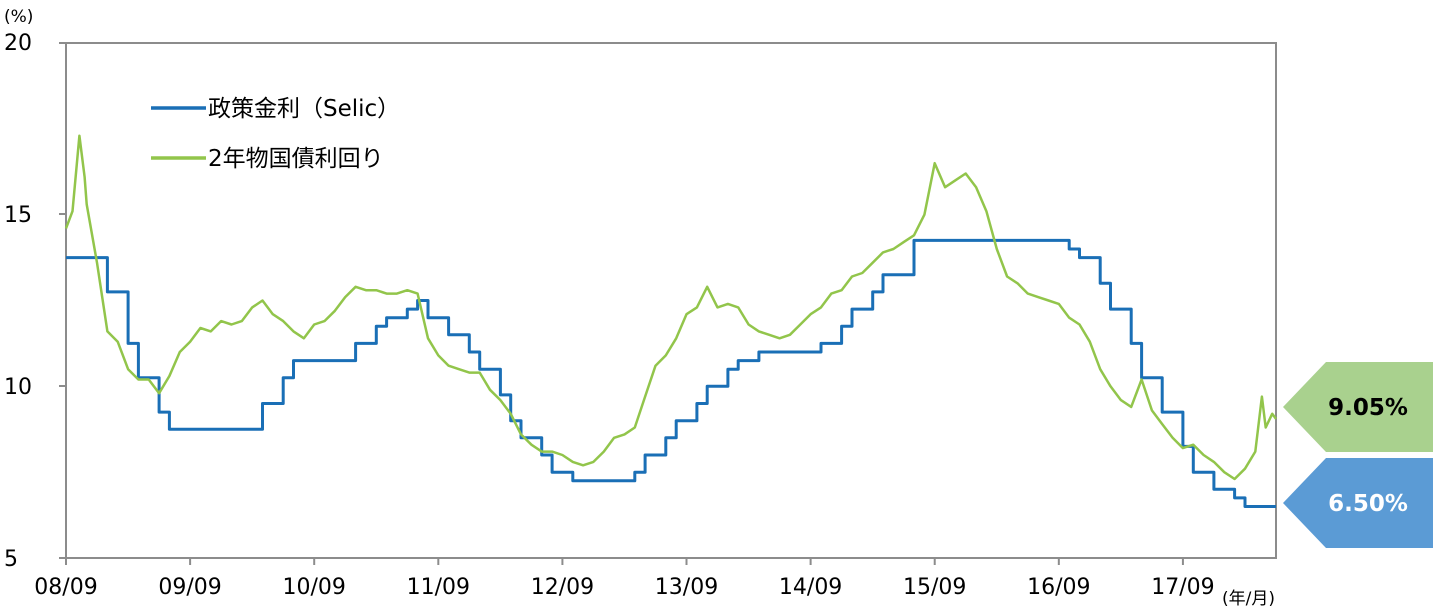 This screenshot has width=1443, height=613. I want to click on callout-2y-yield: 9.05%, so click(1358, 407).